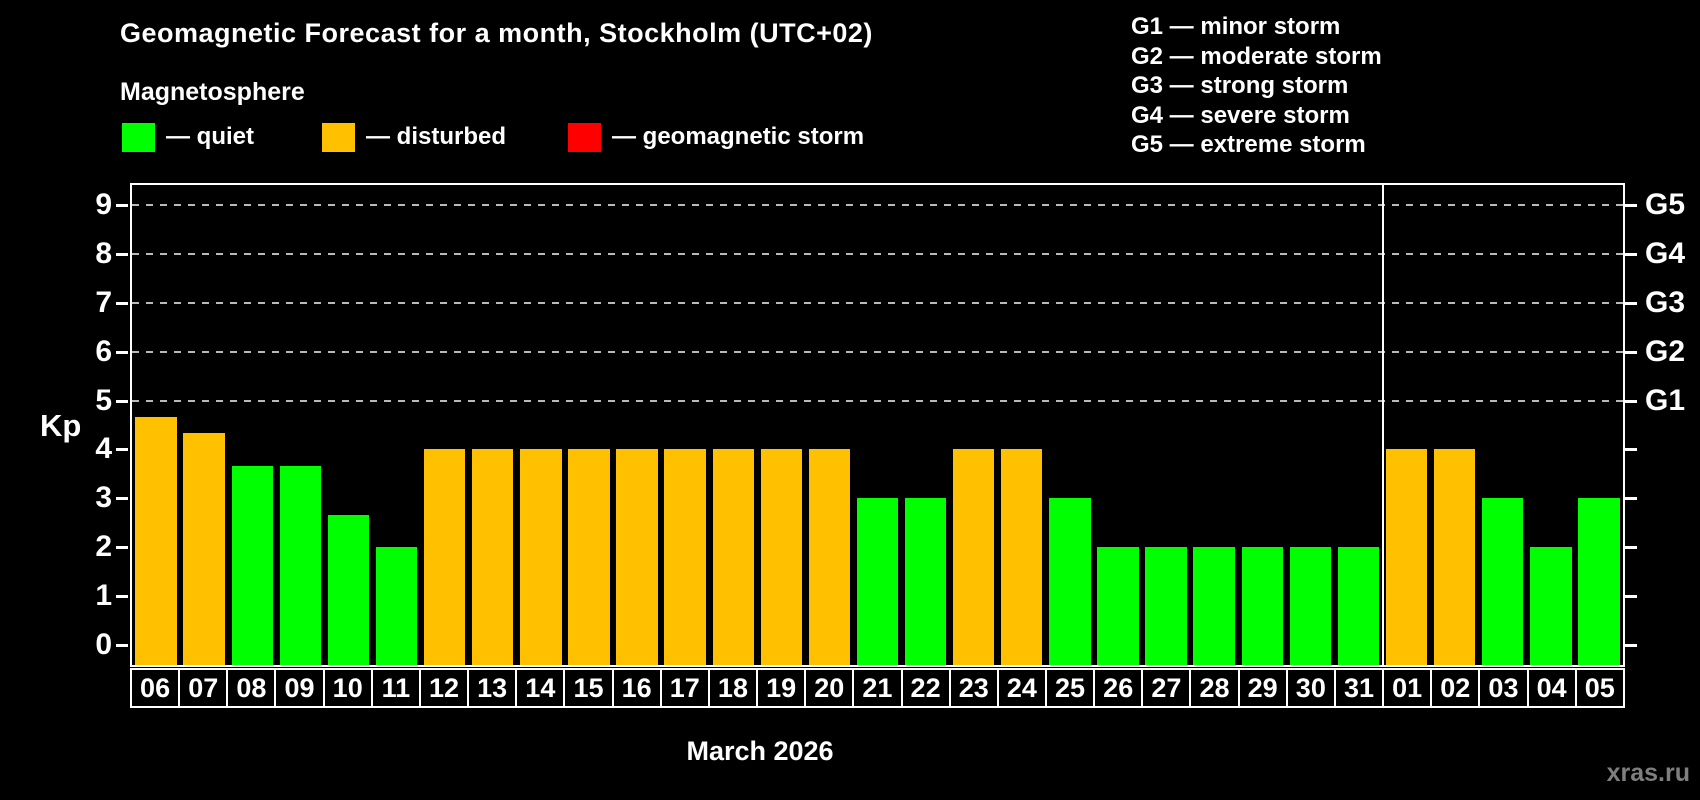 Image resolution: width=1700 pixels, height=800 pixels. Describe the element at coordinates (683, 688) in the screenshot. I see `day-label-17: 17` at that location.